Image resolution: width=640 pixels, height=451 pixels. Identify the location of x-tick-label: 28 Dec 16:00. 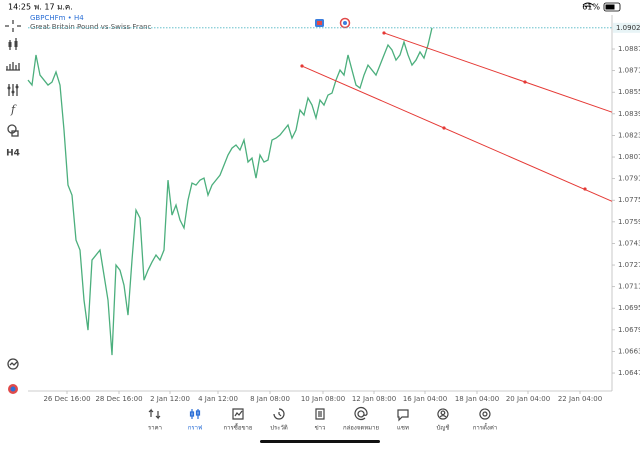
(118, 399).